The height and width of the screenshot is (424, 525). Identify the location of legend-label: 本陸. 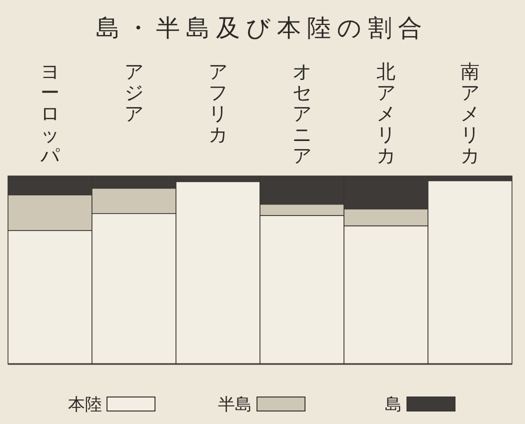
(85, 405).